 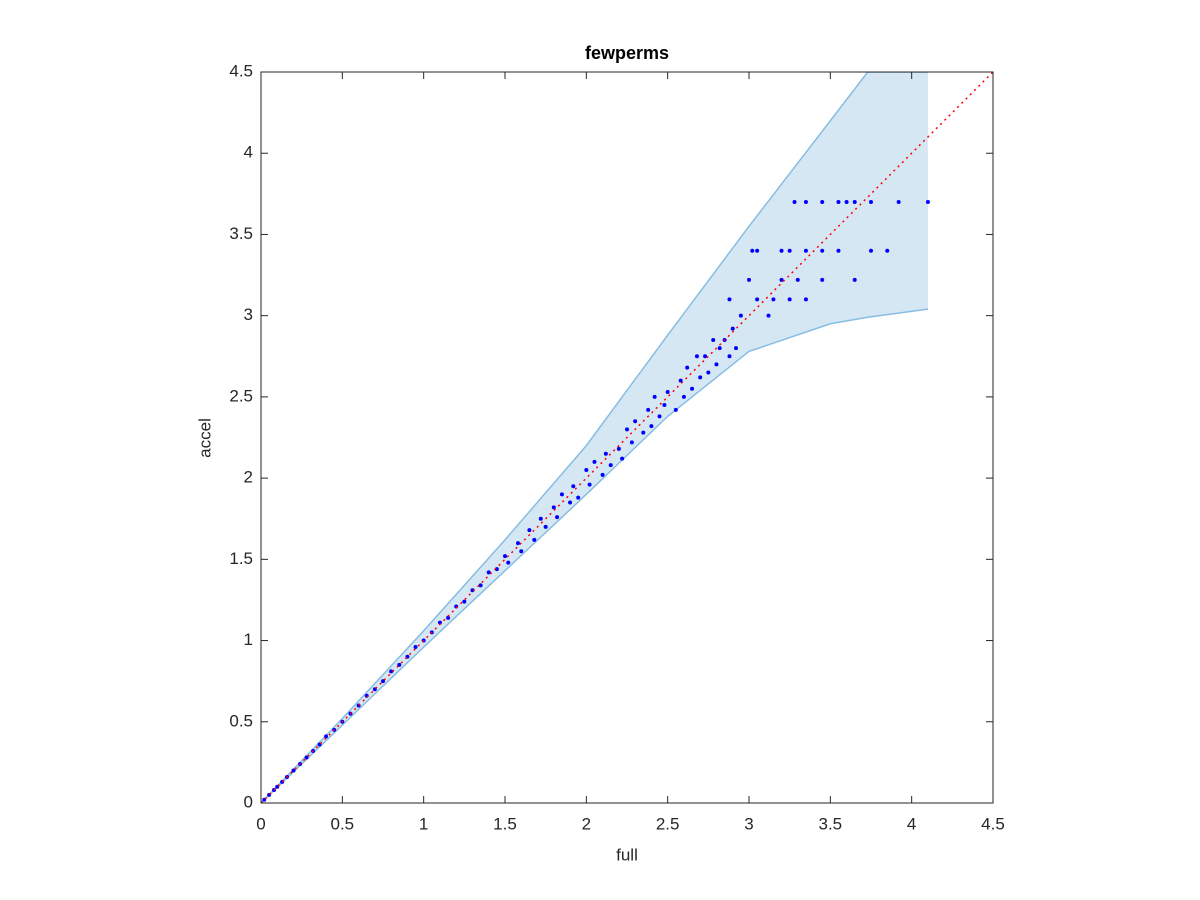 What do you see at coordinates (248, 801) in the screenshot?
I see `y-tick-label: 0` at bounding box center [248, 801].